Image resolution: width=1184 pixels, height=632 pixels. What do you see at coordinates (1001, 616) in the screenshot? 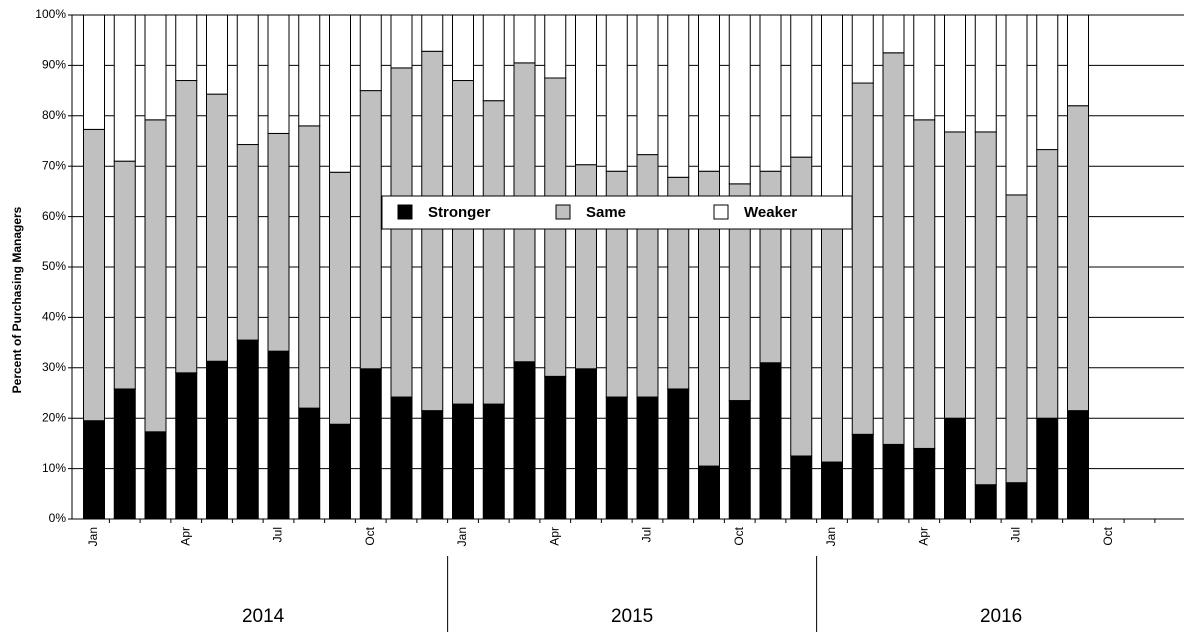
I see `group-label: 2016` at bounding box center [1001, 616].